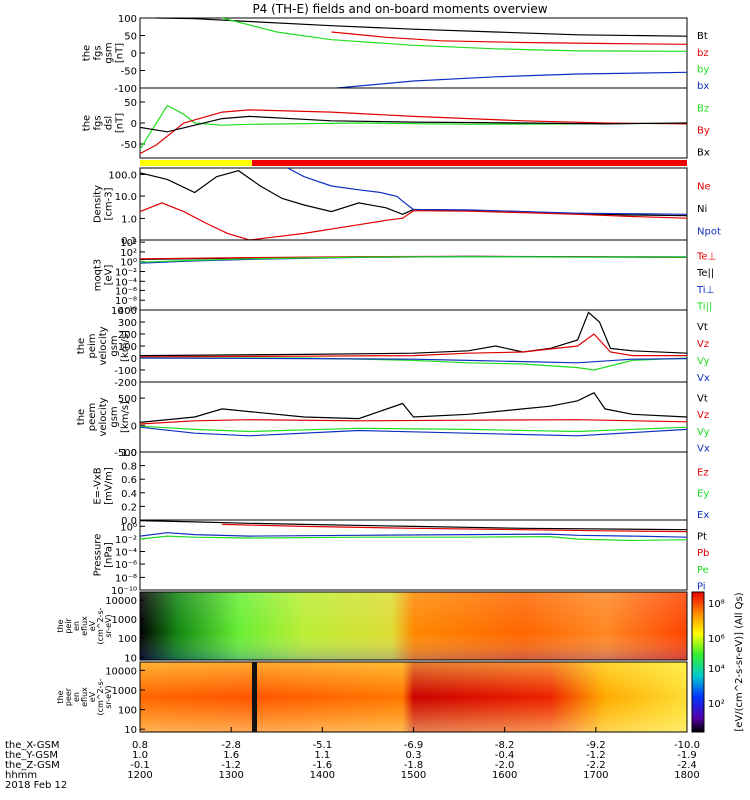  What do you see at coordinates (322, 755) in the screenshot?
I see `xrow-value: 1.1` at bounding box center [322, 755].